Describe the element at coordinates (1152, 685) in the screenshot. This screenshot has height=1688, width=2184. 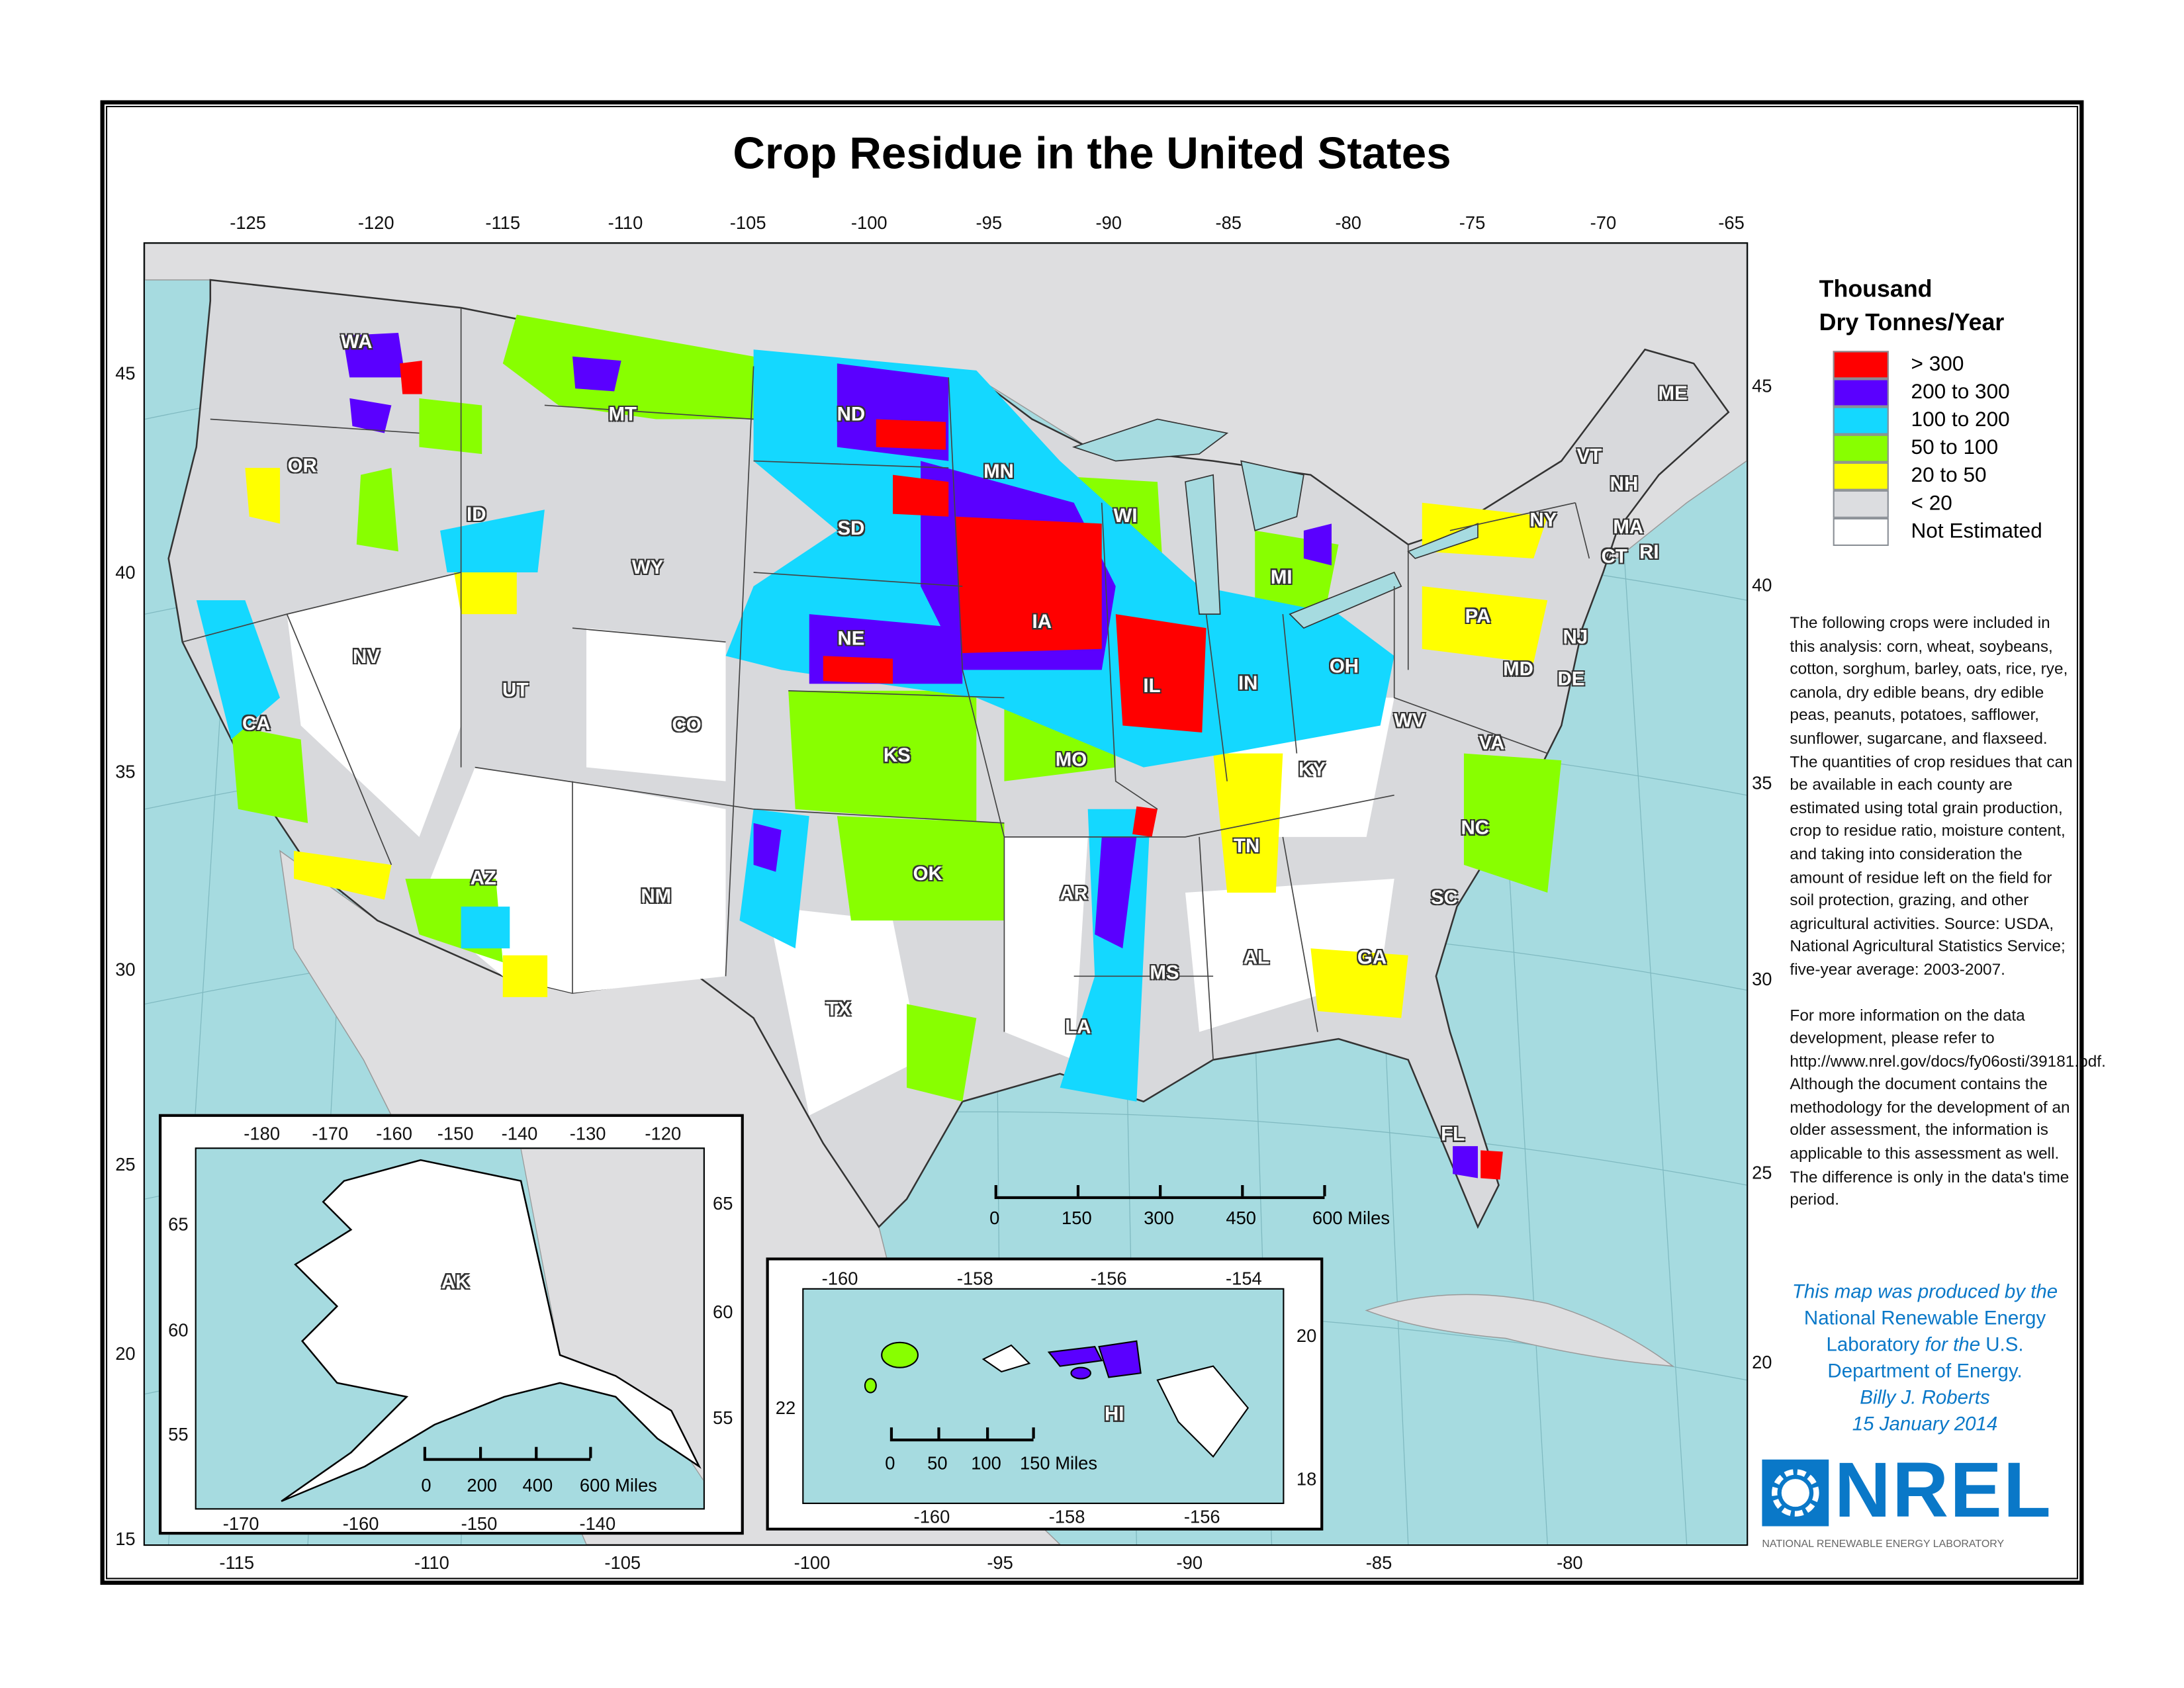
I see `state-label-il: IL` at that location.